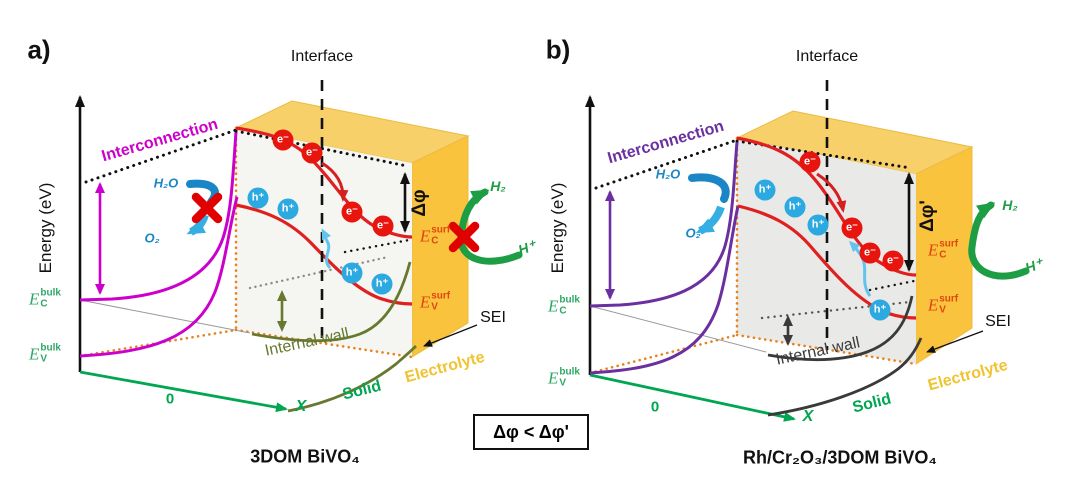 This screenshot has height=499, width=1080. I want to click on flatband-top-dotted, so click(824, 154).